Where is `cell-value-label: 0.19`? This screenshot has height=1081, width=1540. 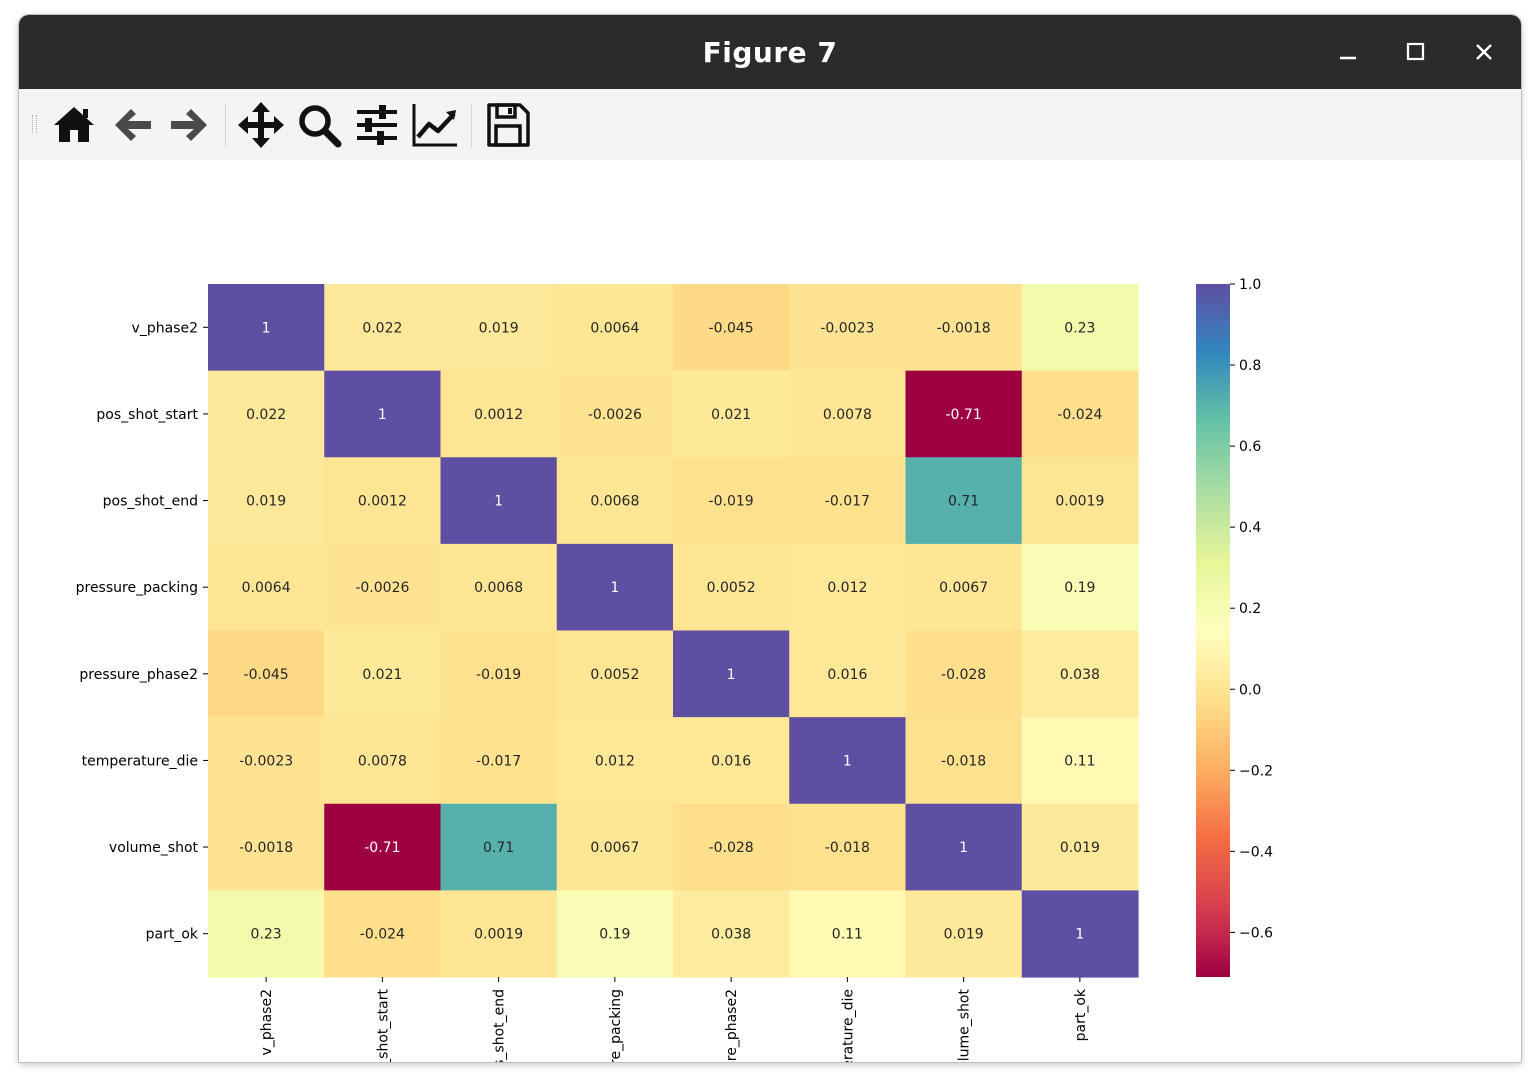
cell-value-label: 0.19 is located at coordinates (614, 935).